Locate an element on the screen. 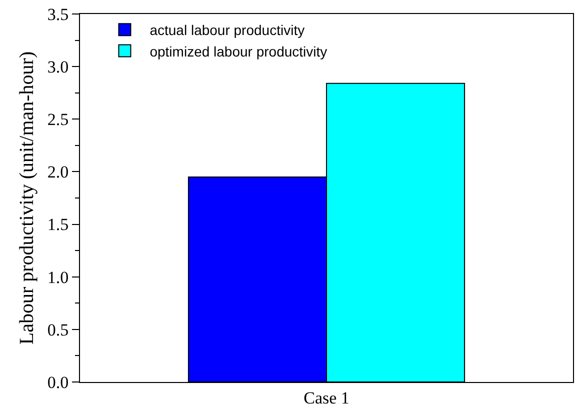 Image resolution: width=575 pixels, height=418 pixels. y-tick-label: 0.0 is located at coordinates (58, 382).